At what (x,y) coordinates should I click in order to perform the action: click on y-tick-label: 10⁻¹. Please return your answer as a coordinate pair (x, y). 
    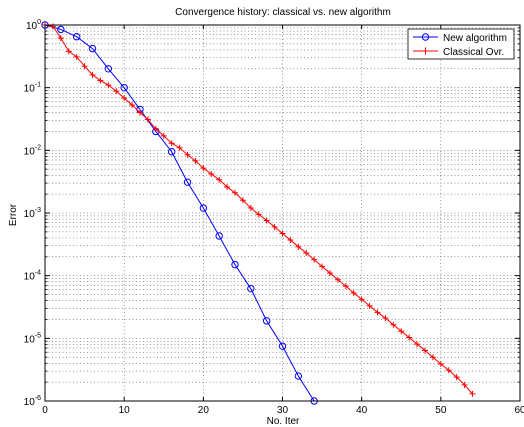
    Looking at the image, I should click on (32, 88).